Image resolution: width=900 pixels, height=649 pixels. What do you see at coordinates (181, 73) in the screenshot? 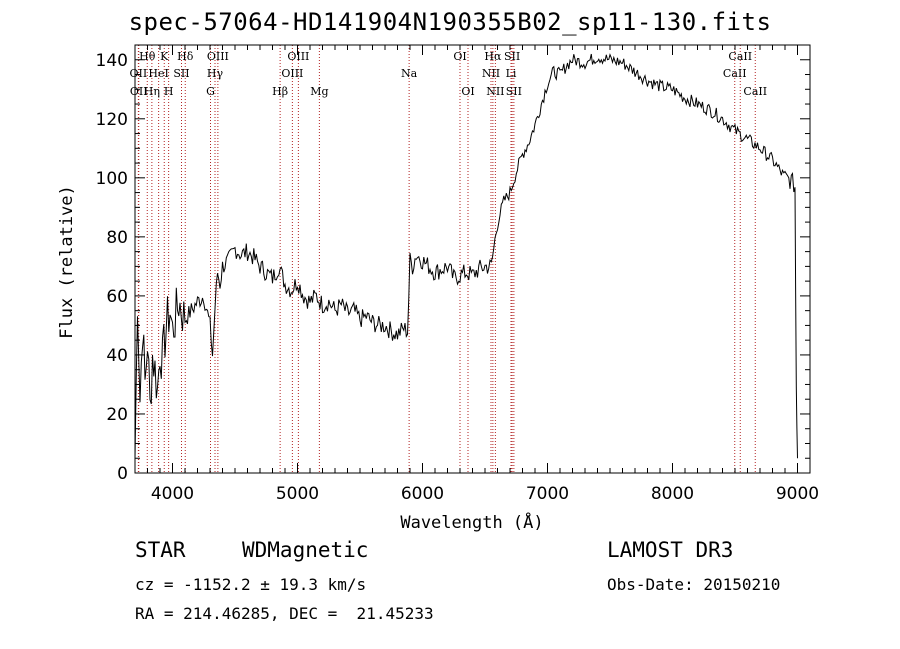
I see `line-label-8: SII` at bounding box center [181, 73].